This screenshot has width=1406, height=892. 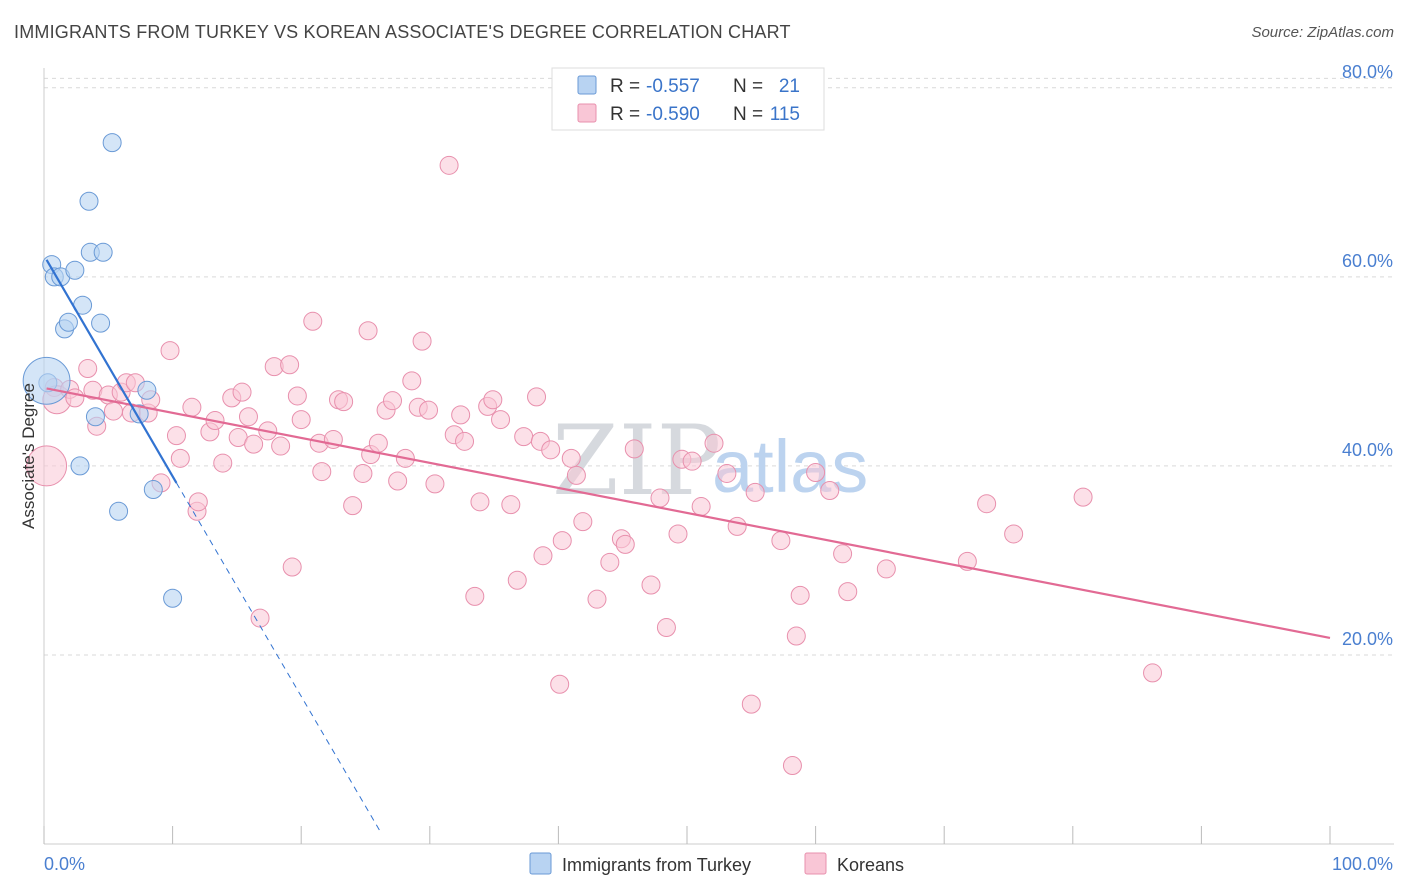 What do you see at coordinates (656, 865) in the screenshot?
I see `bottom-legend-label-turkey: Immigrants from Turkey` at bounding box center [656, 865].